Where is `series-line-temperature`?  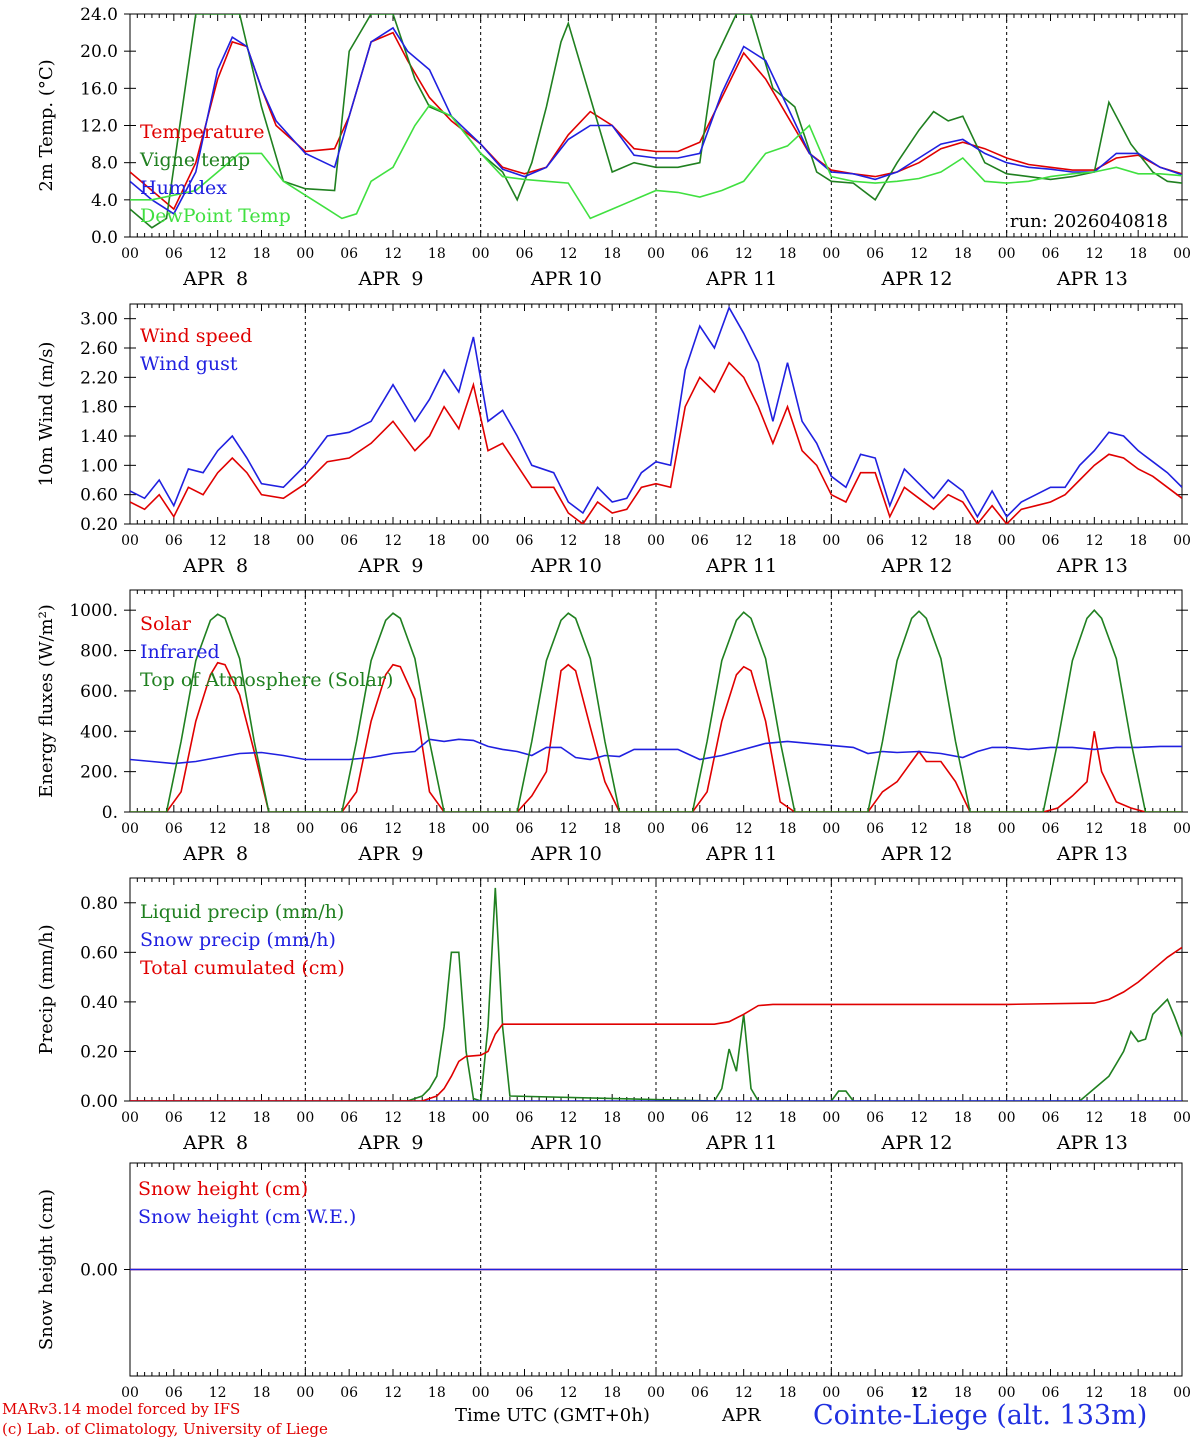 series-line-temperature is located at coordinates (656, 121).